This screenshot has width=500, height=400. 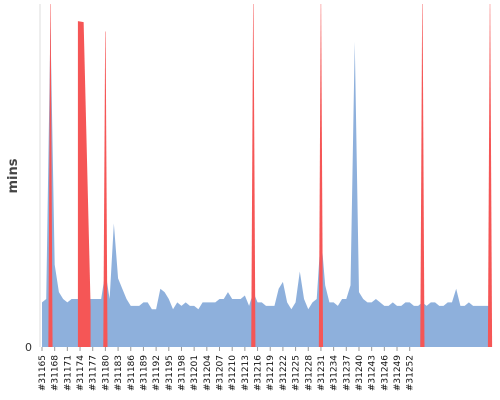 What do you see at coordinates (81, 373) in the screenshot?
I see `x-tick-label: #31174` at bounding box center [81, 373].